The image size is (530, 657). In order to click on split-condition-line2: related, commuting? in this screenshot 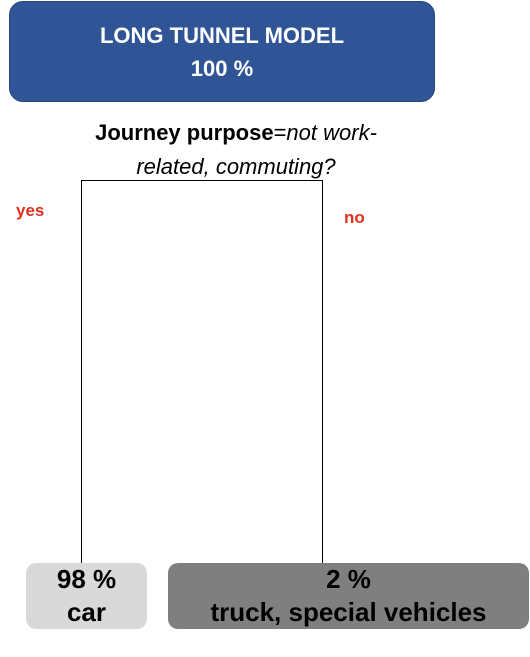, I will do `click(236, 166)`.